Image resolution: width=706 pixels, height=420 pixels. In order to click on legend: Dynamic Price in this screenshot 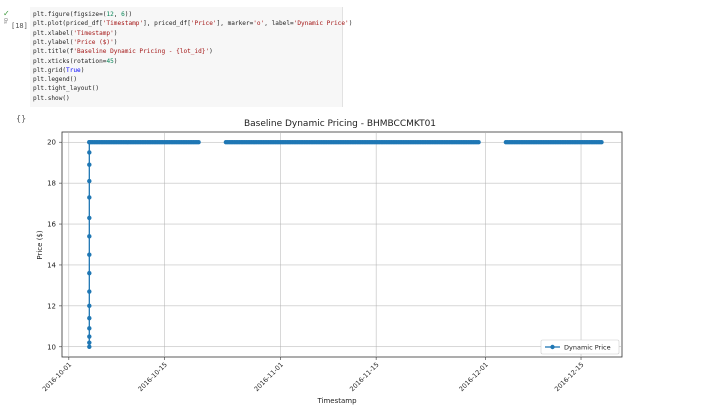, I will do `click(580, 347)`.